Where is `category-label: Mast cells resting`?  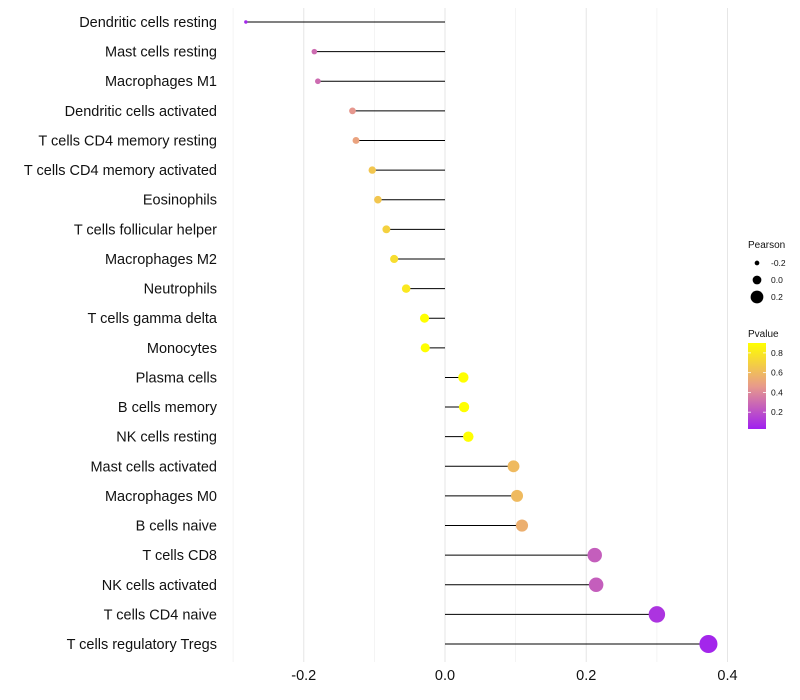 category-label: Mast cells resting is located at coordinates (161, 53).